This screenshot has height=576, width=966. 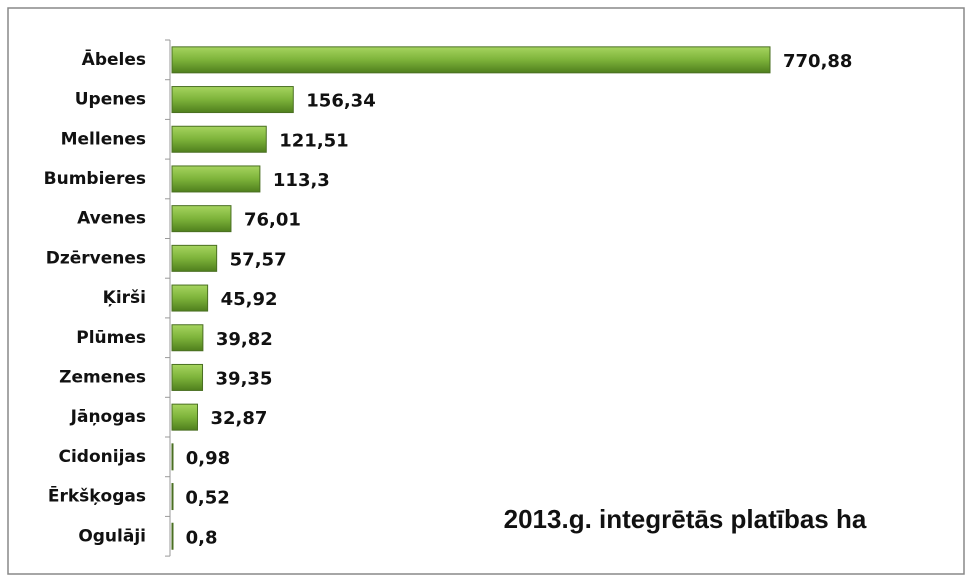 What do you see at coordinates (238, 418) in the screenshot?
I see `data-label: 32,87` at bounding box center [238, 418].